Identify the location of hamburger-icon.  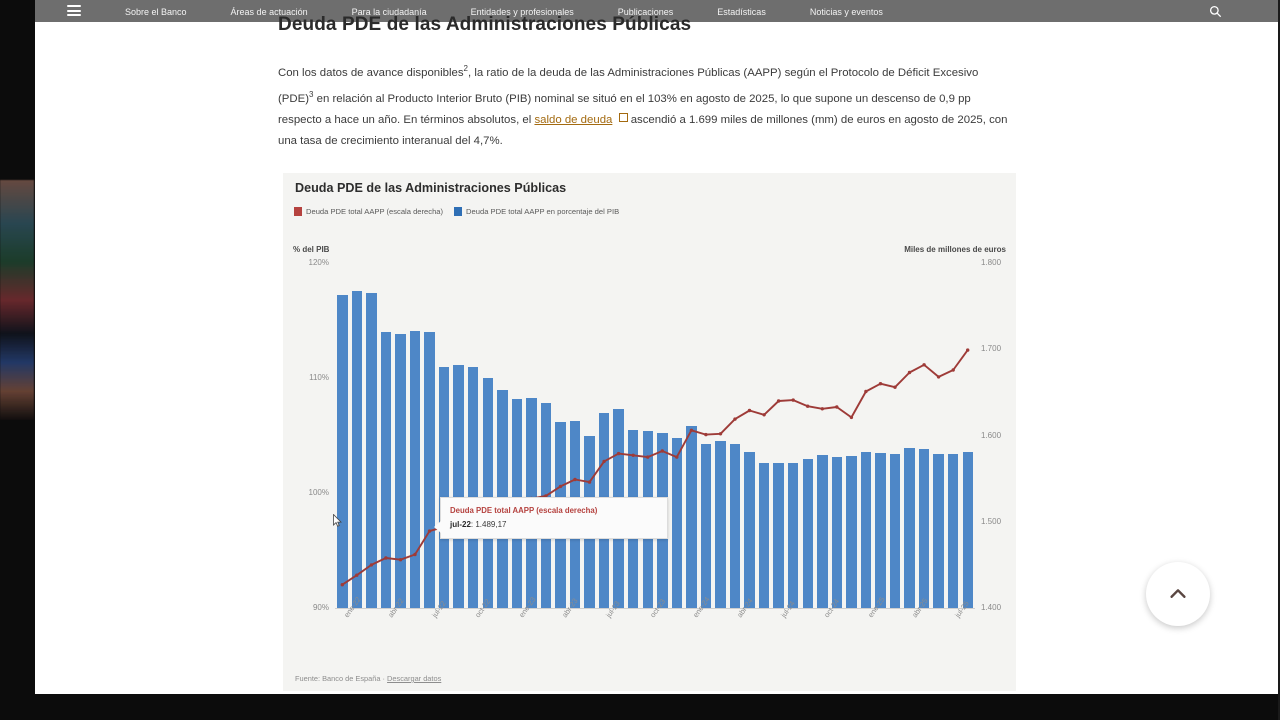
(74, 10).